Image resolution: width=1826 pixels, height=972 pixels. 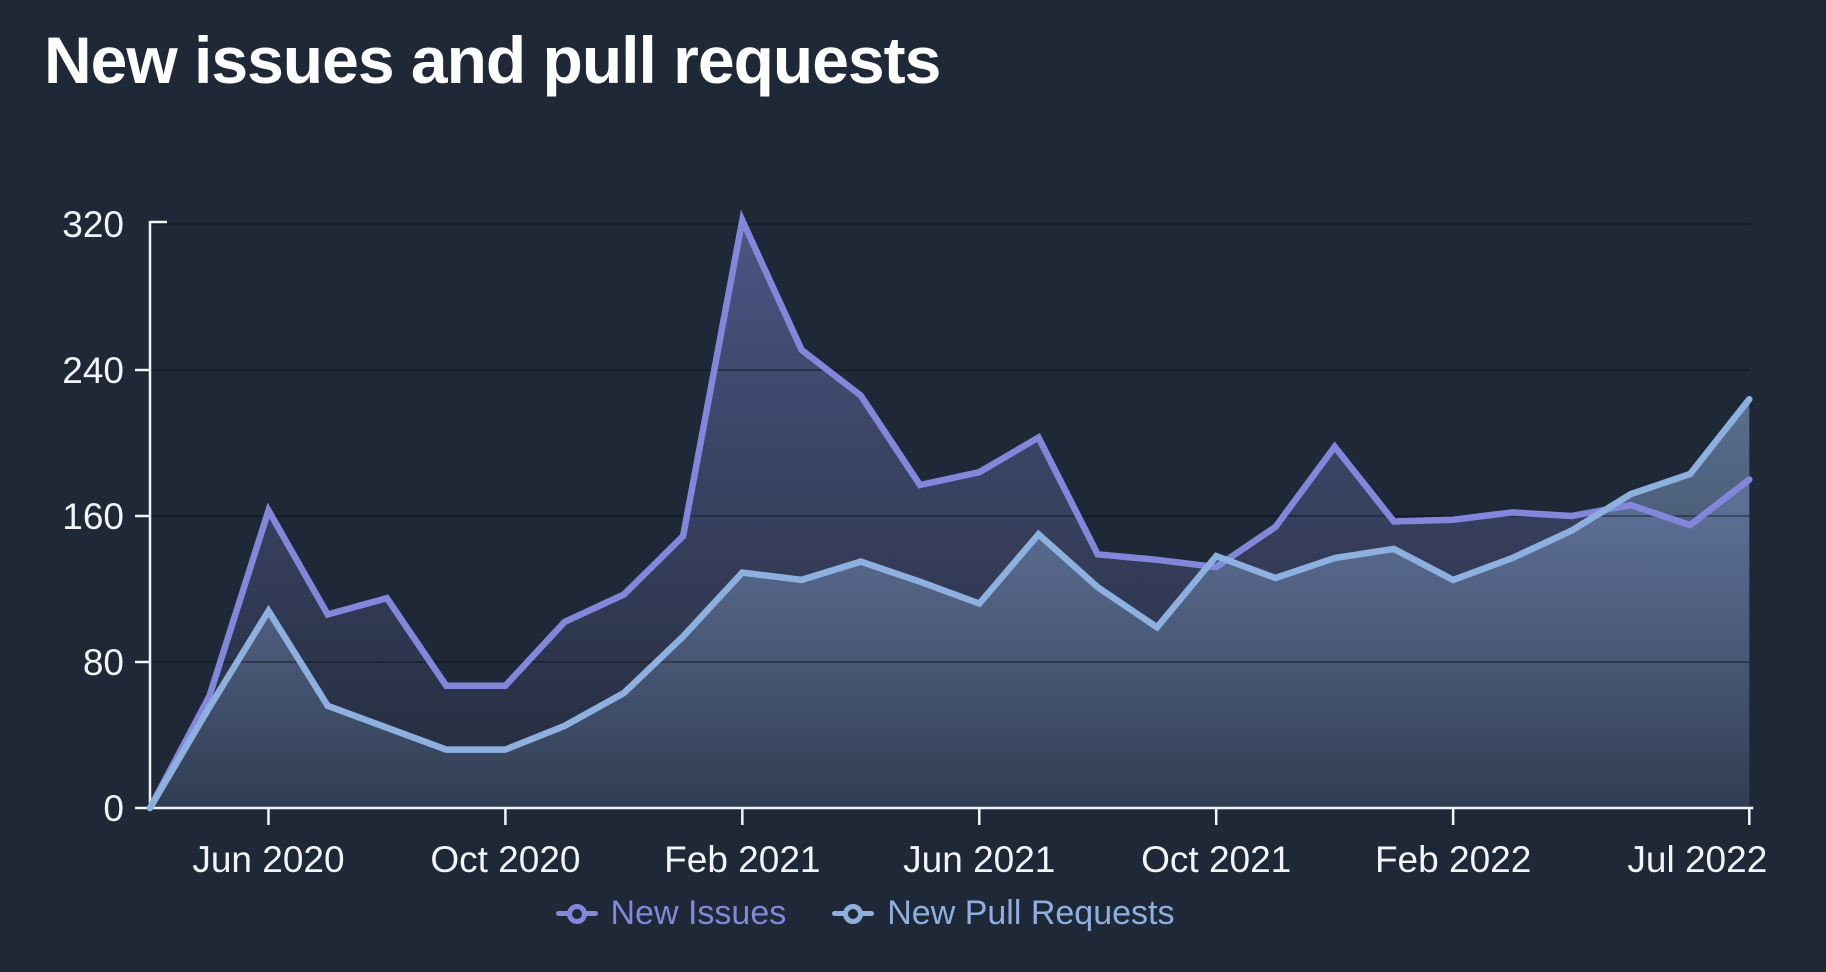 What do you see at coordinates (742, 859) in the screenshot?
I see `x-tick-label: Feb 2021` at bounding box center [742, 859].